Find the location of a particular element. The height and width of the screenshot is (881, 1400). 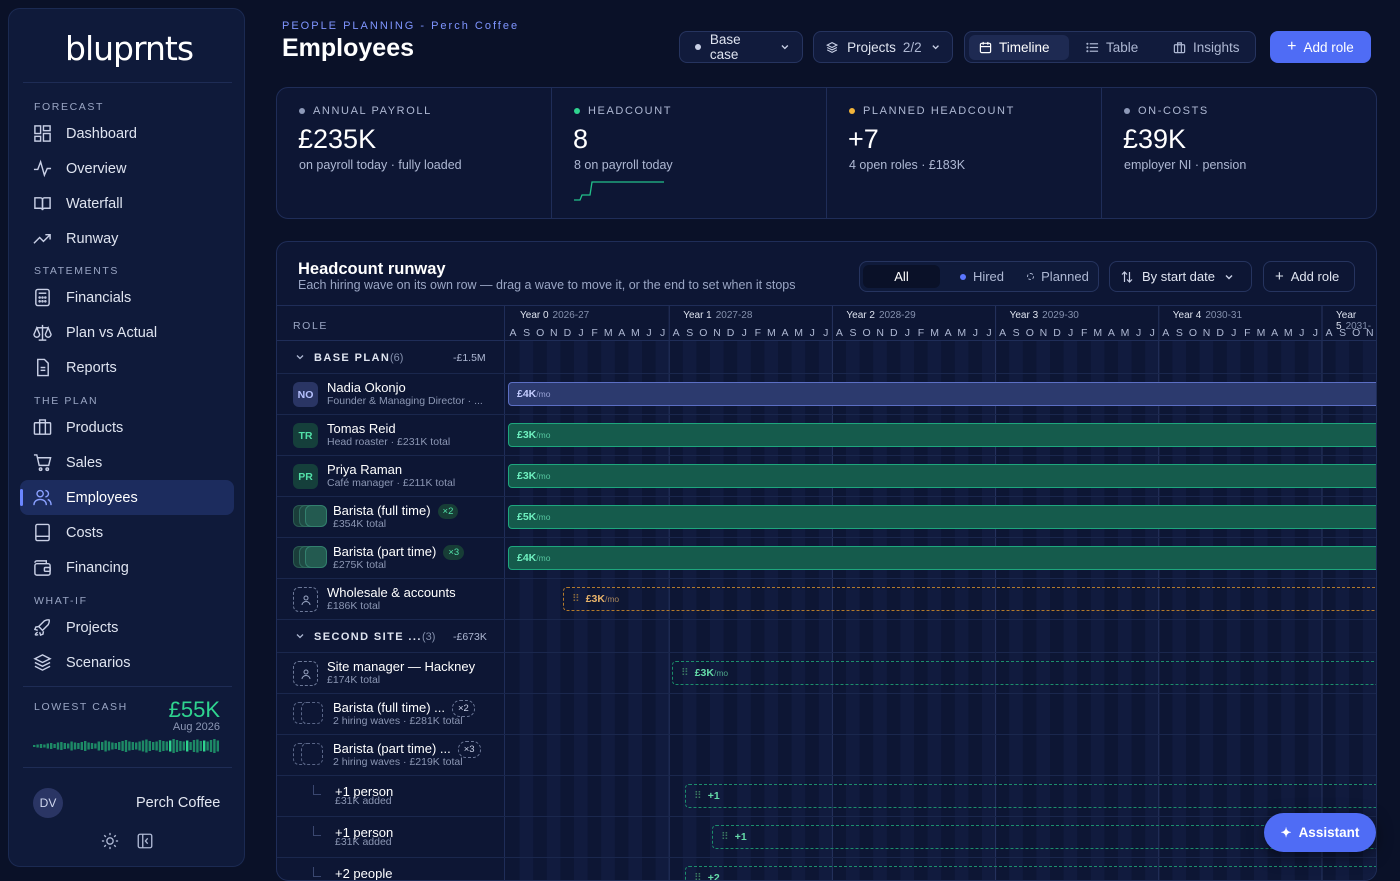

table-row: +2 people ⠿ +2 is located at coordinates (826, 869).